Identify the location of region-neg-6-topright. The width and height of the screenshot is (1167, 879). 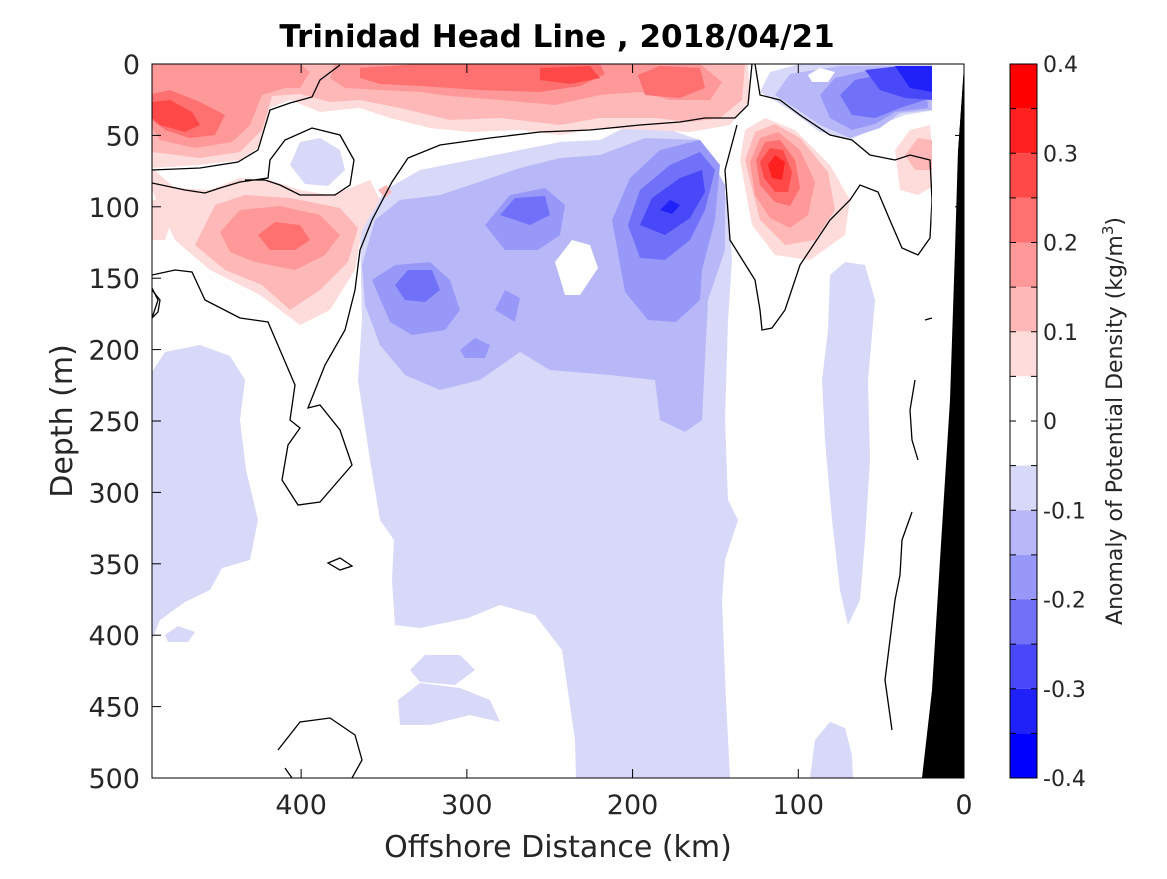
(913, 79).